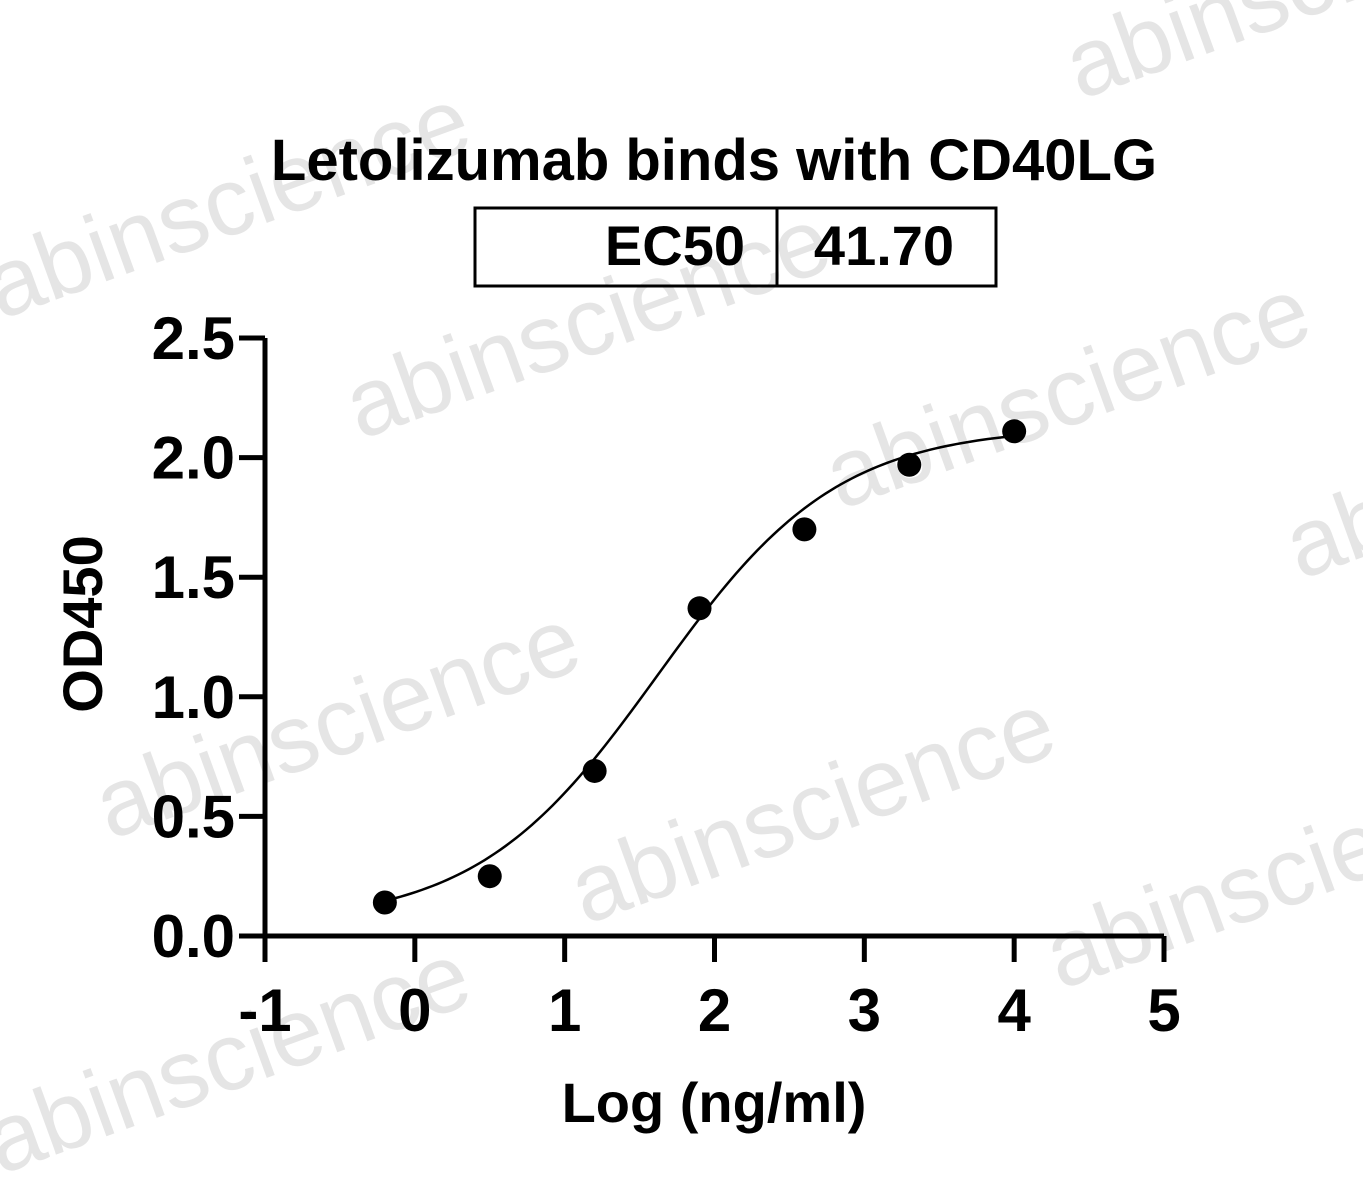  I want to click on y-tick-label: 0.5, so click(193, 816).